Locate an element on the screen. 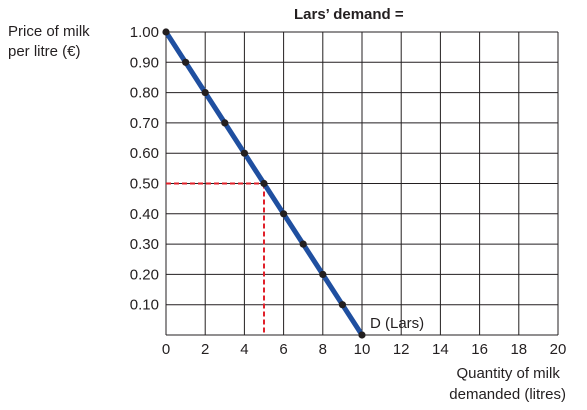 The image size is (587, 410). x-tick-label: 18 is located at coordinates (518, 349).